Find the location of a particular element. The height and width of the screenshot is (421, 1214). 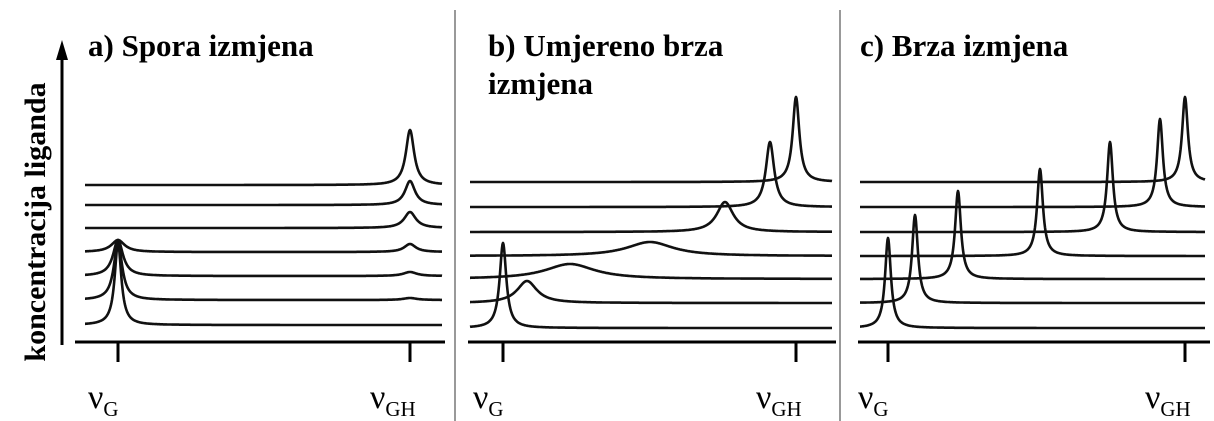

panel-title: izmjena is located at coordinates (541, 83).